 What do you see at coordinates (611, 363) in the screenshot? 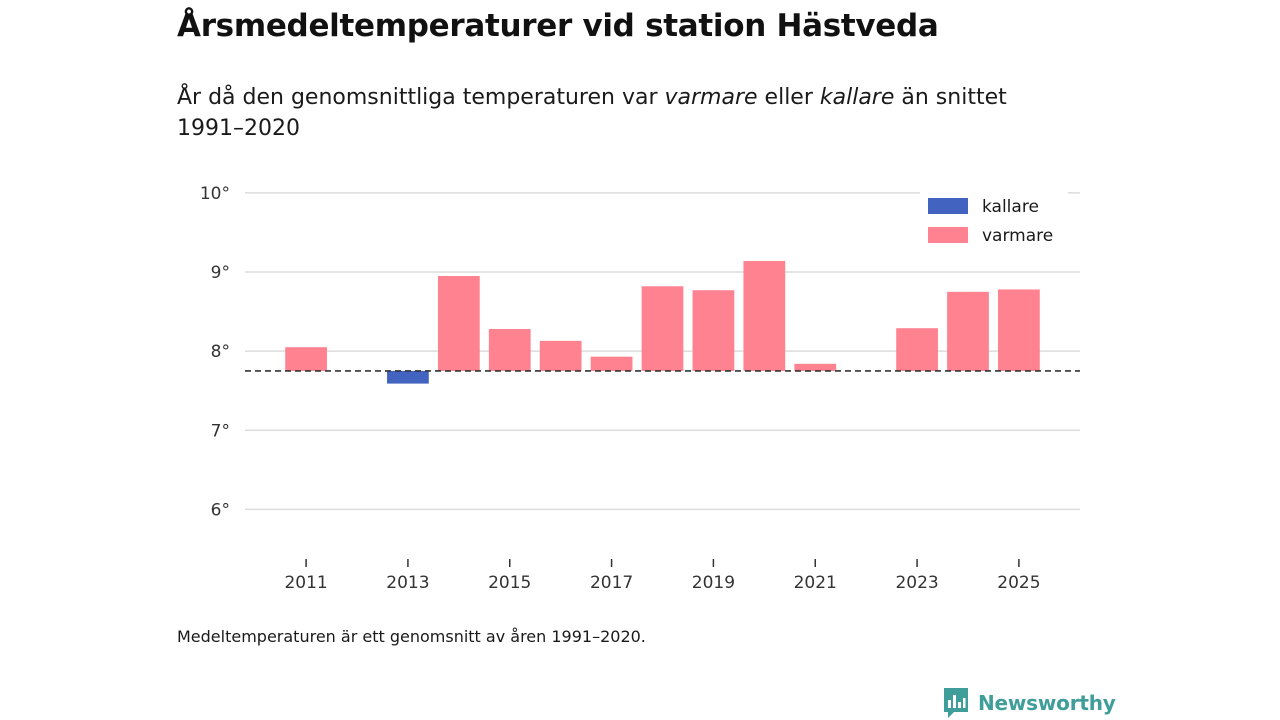
I see `bar-2017` at bounding box center [611, 363].